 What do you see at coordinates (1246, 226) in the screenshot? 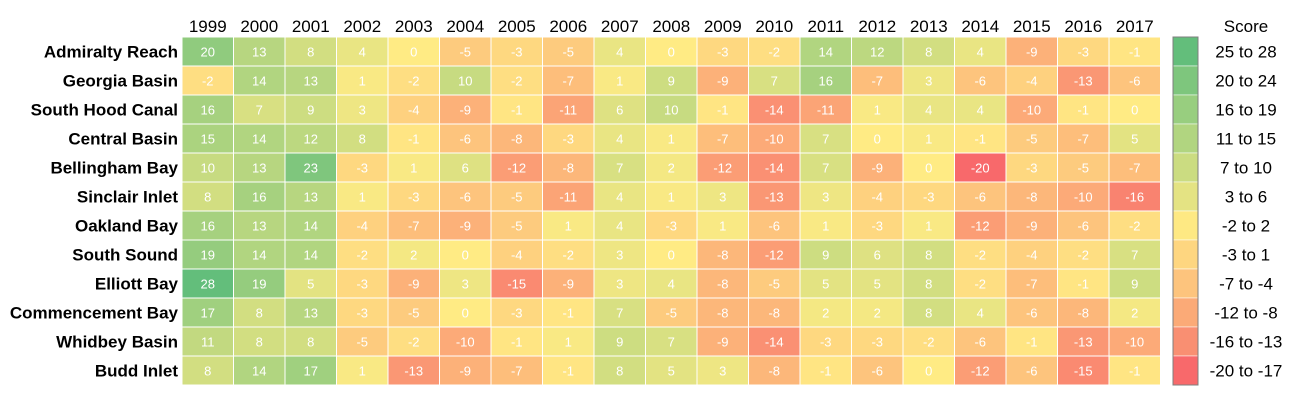
I see `legend-label: -2 to 2` at bounding box center [1246, 226].